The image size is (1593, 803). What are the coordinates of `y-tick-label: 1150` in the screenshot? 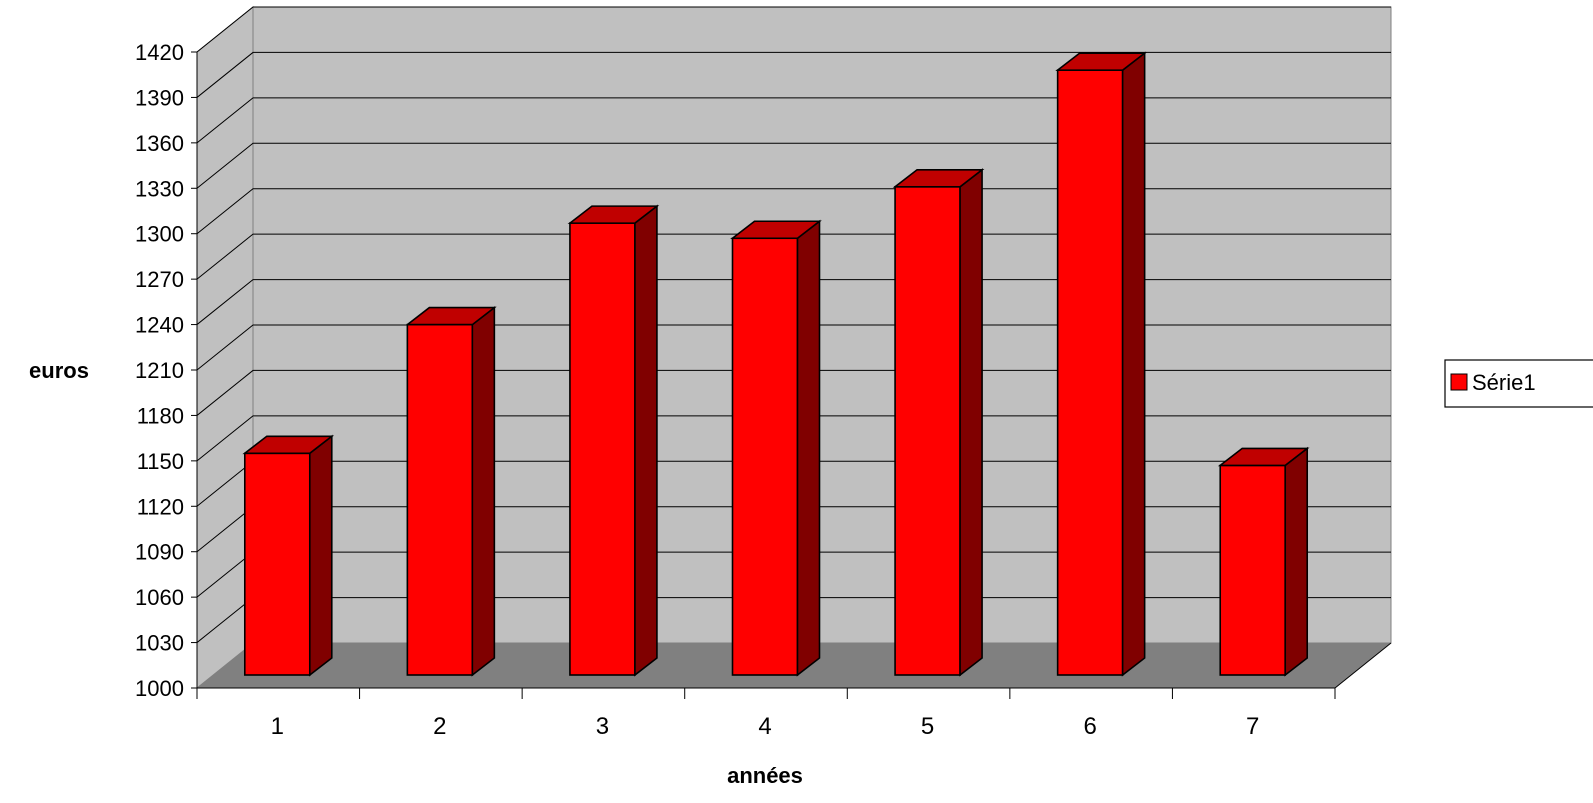 It's located at (160, 461).